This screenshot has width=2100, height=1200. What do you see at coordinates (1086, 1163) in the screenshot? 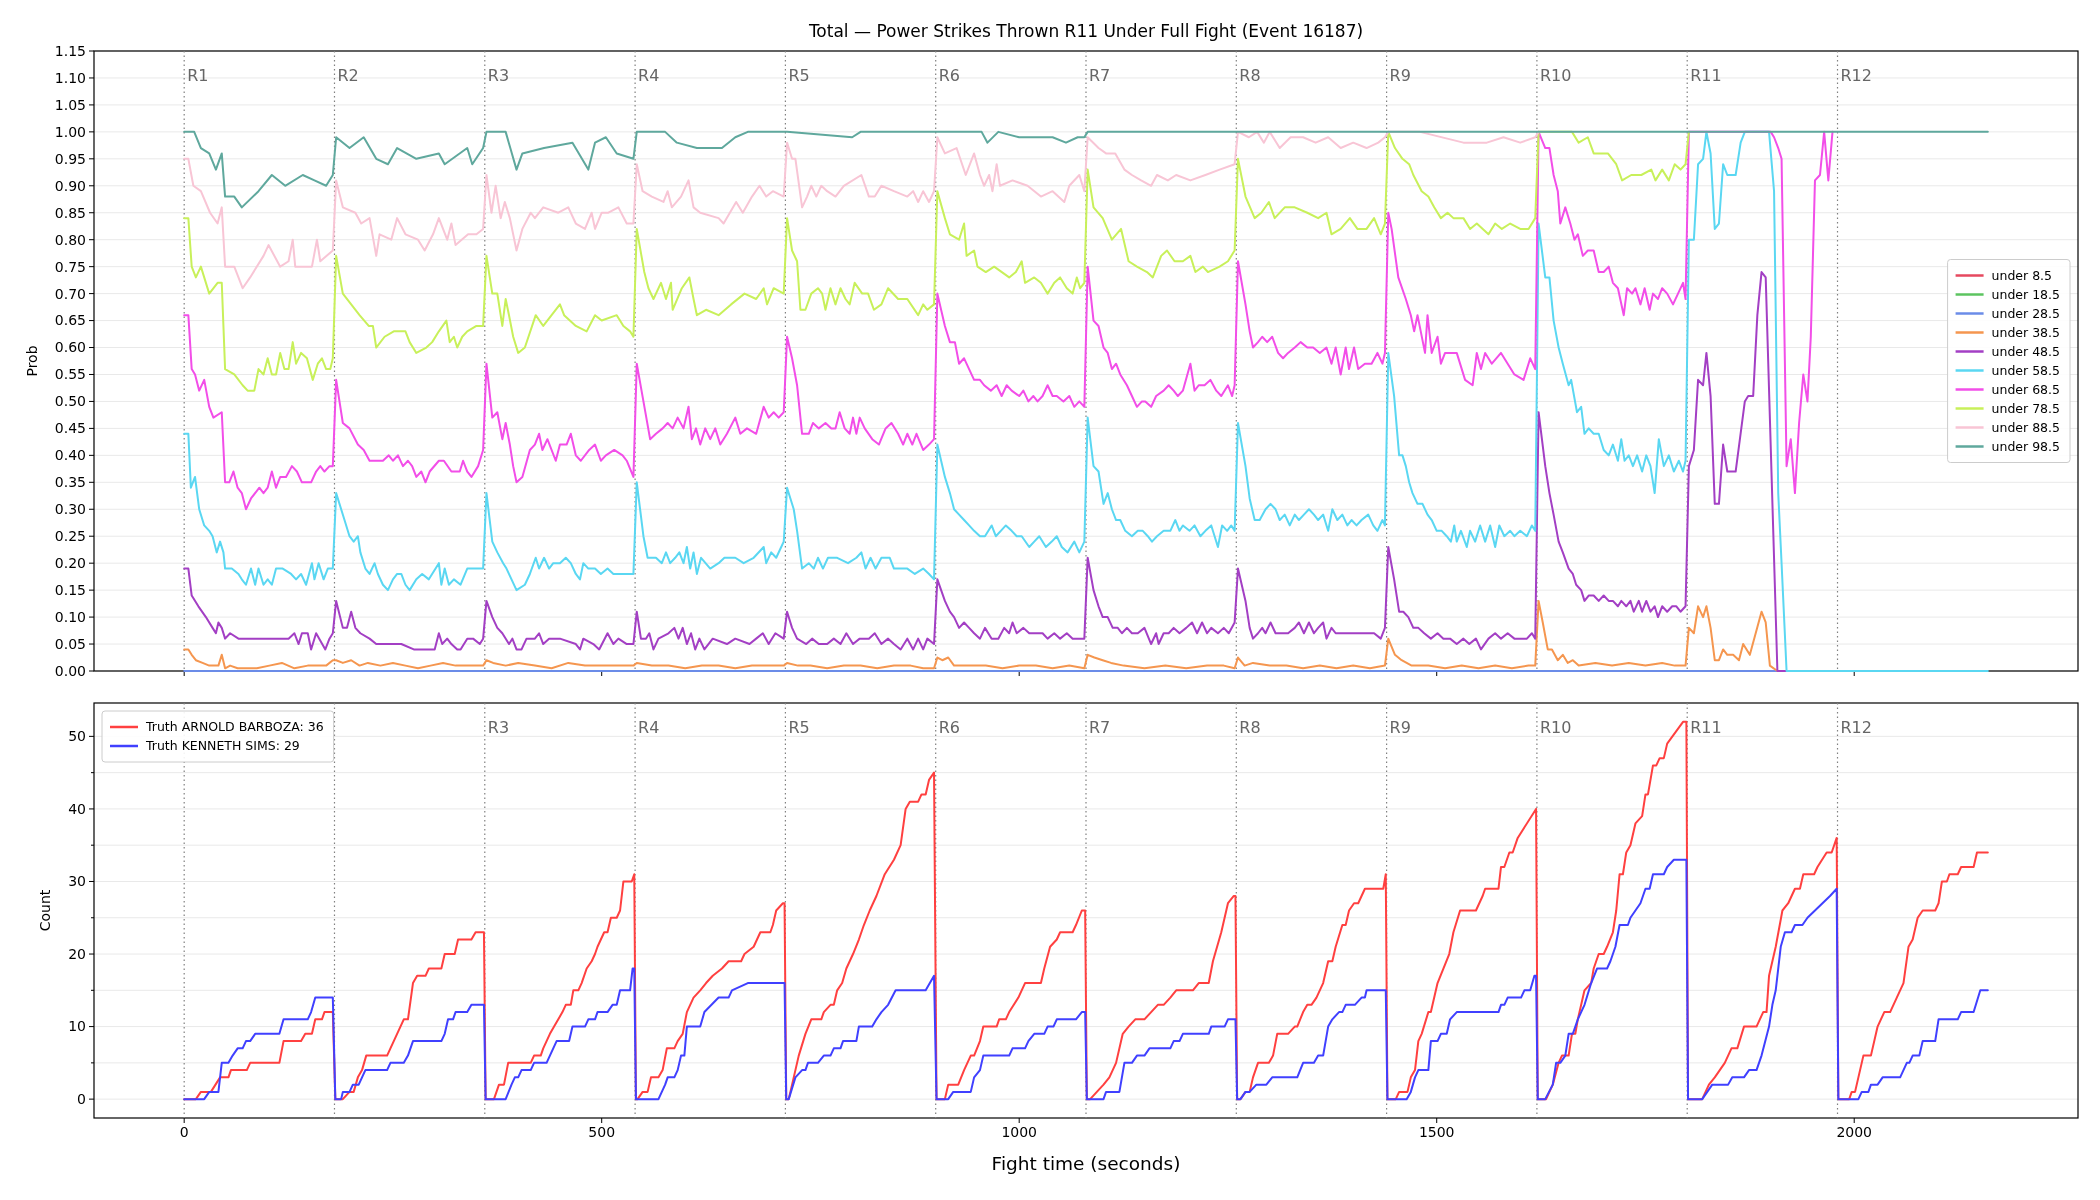
I see `x-axis-title: Fight time (seconds)` at bounding box center [1086, 1163].